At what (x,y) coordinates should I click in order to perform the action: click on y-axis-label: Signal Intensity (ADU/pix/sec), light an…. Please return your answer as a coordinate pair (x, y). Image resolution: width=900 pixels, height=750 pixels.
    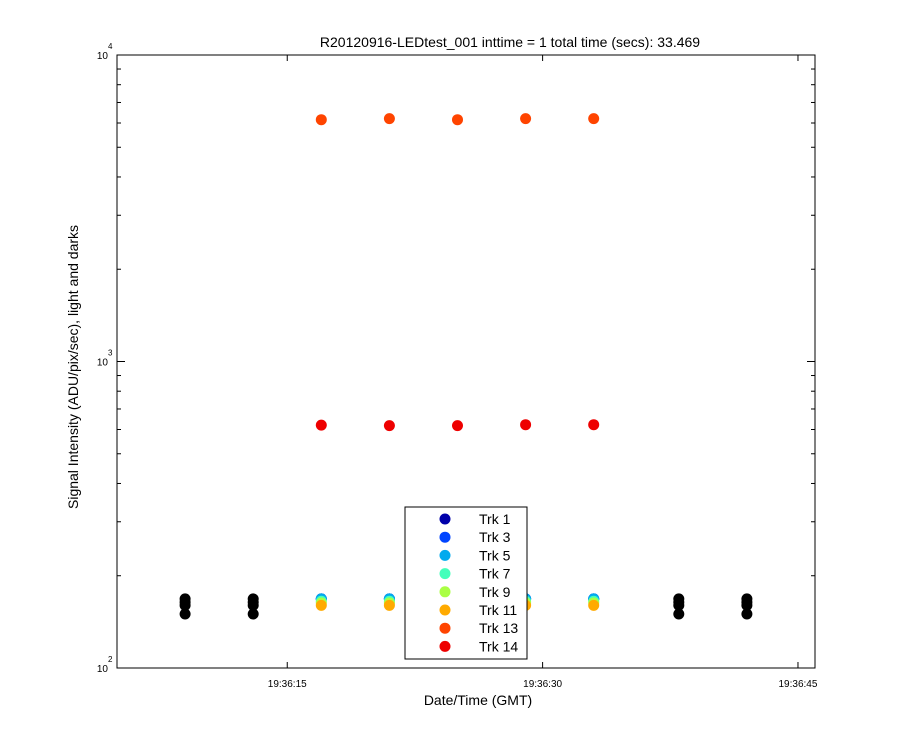
    Looking at the image, I should click on (73, 367).